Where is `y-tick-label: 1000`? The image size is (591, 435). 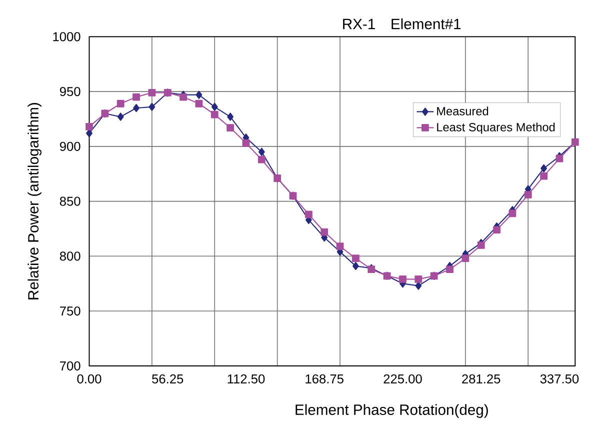 y-tick-label: 1000 is located at coordinates (66, 37).